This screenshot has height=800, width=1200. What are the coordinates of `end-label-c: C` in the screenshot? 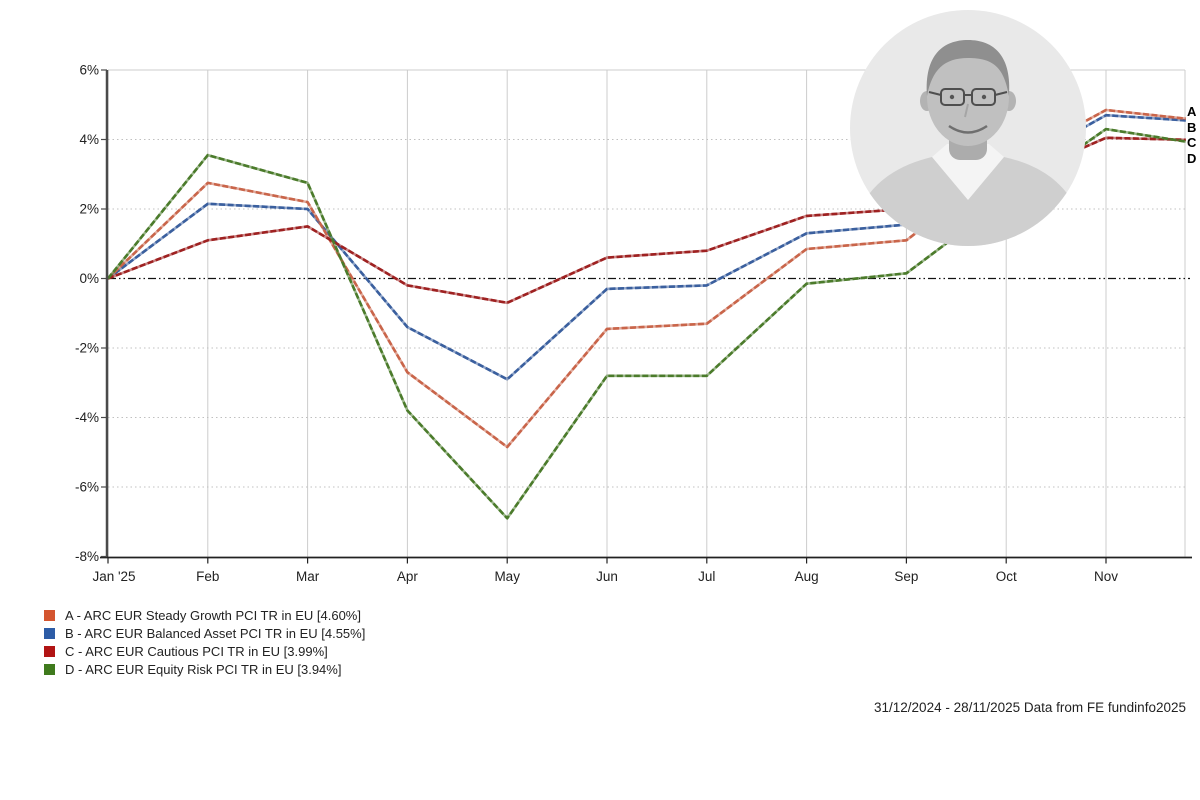 It's located at (1192, 142).